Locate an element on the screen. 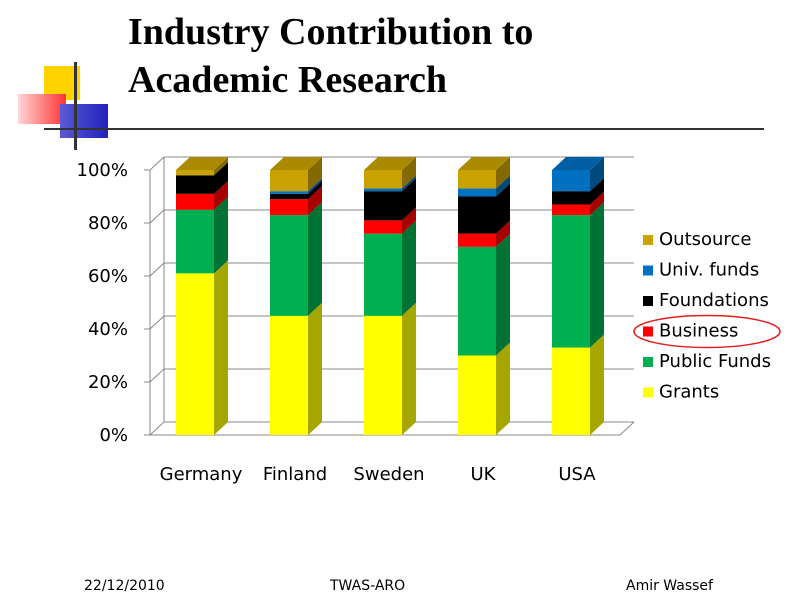 Image resolution: width=800 pixels, height=605 pixels. bar-finland-public-funds is located at coordinates (289, 265).